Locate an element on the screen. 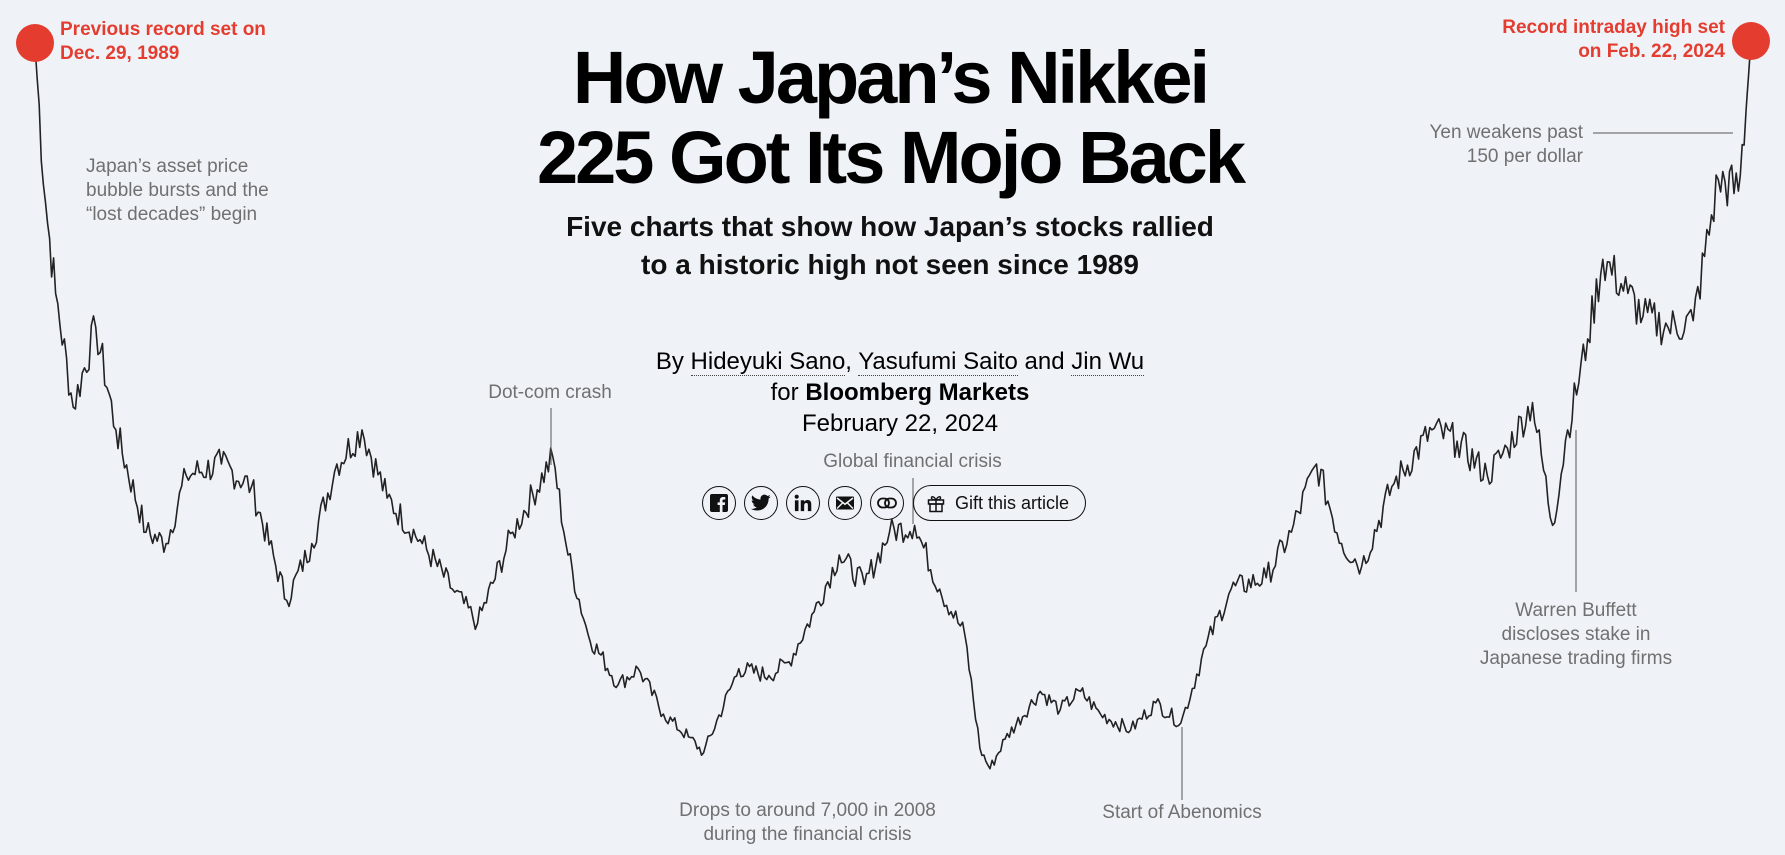 The width and height of the screenshot is (1785, 855). share-linkedin-button is located at coordinates (803, 503).